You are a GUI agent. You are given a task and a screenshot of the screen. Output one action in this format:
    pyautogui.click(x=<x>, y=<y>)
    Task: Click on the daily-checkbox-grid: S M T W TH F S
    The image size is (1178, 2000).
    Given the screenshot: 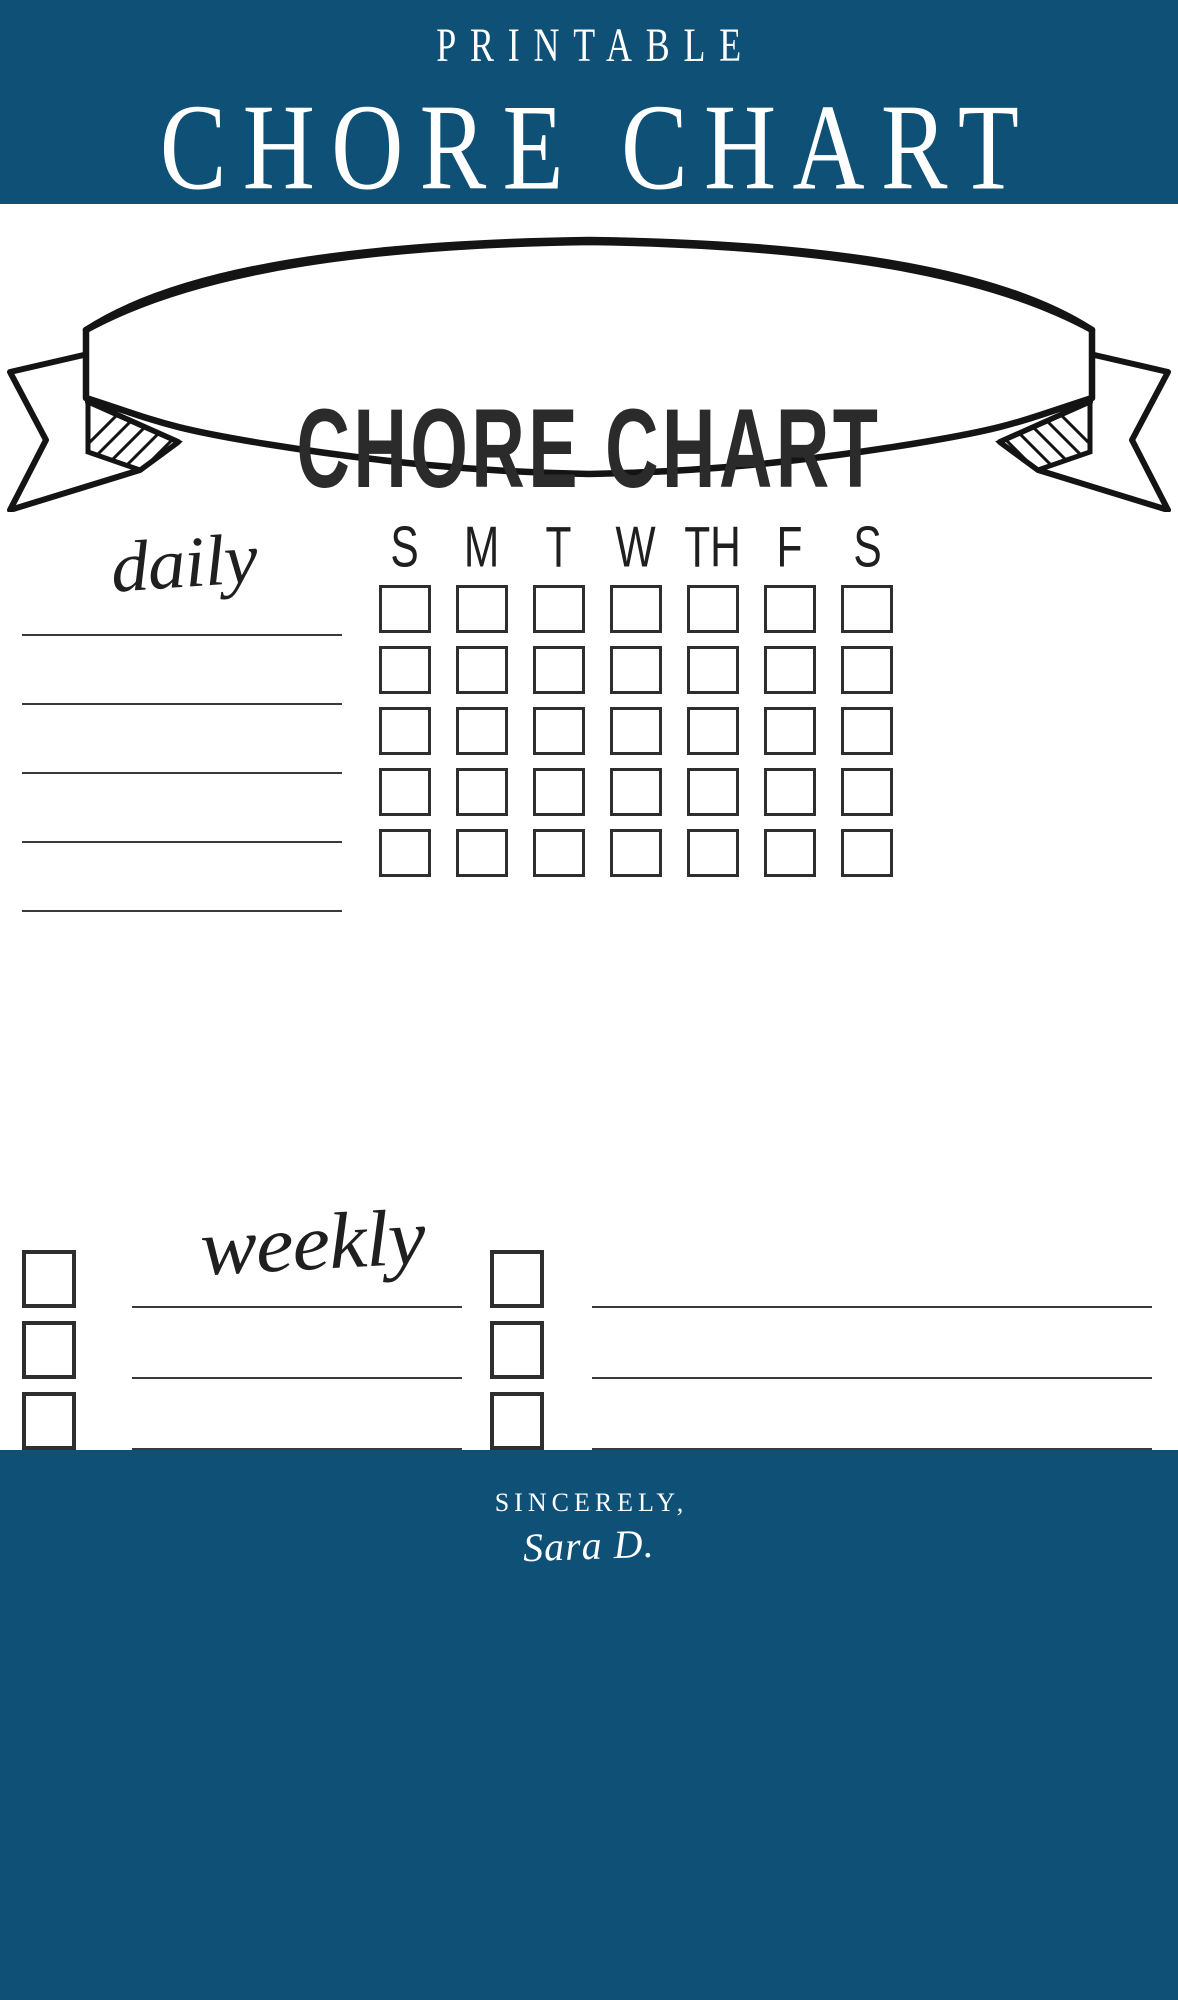 What is the action you would take?
    pyautogui.click(x=636, y=697)
    